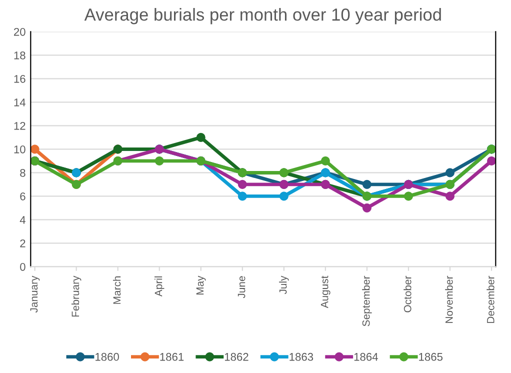 Image resolution: width=511 pixels, height=373 pixels. I want to click on y-tick-label: 14, so click(20, 102).